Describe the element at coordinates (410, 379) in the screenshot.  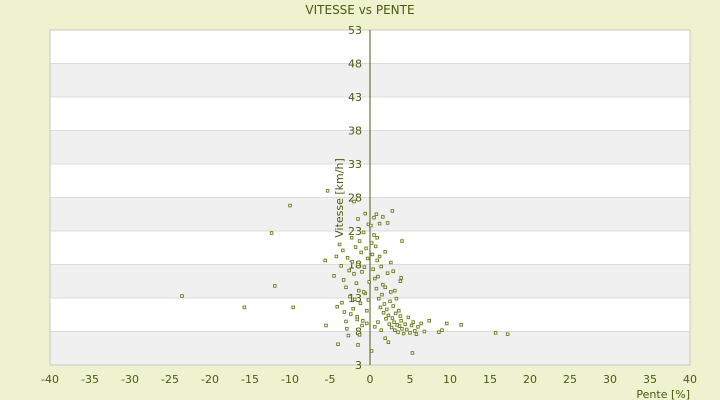
I see `x-tick-label: 5` at that location.